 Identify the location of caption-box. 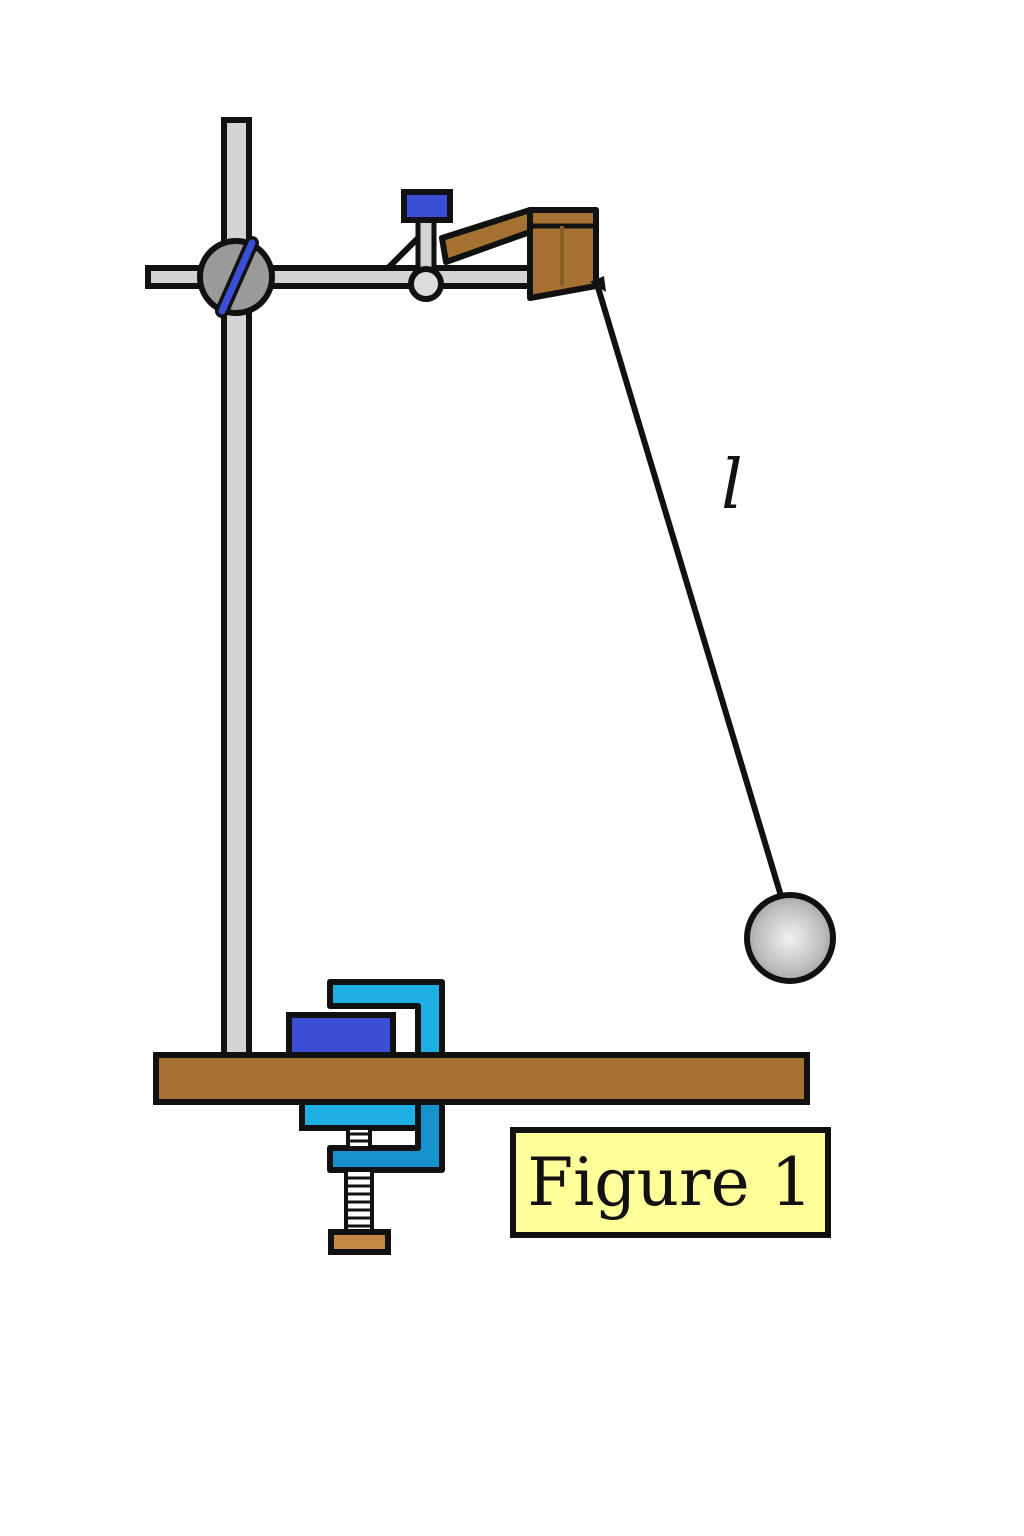
(670, 1182).